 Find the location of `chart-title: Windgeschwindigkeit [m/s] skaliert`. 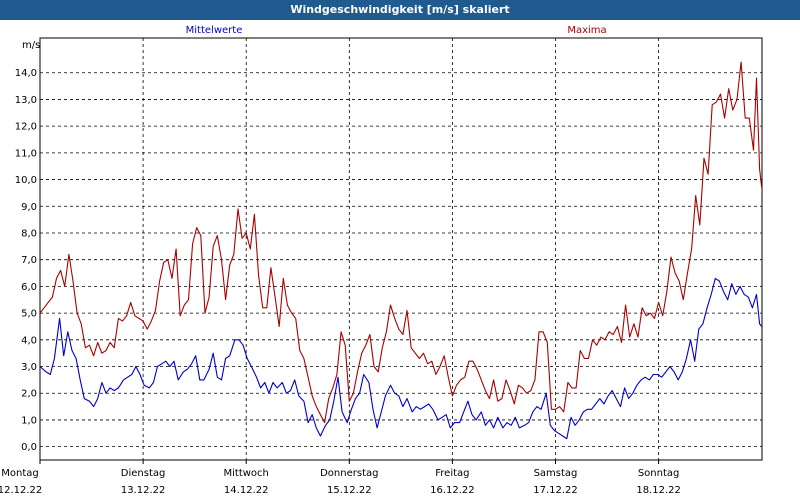

chart-title: Windgeschwindigkeit [m/s] skaliert is located at coordinates (400, 10).